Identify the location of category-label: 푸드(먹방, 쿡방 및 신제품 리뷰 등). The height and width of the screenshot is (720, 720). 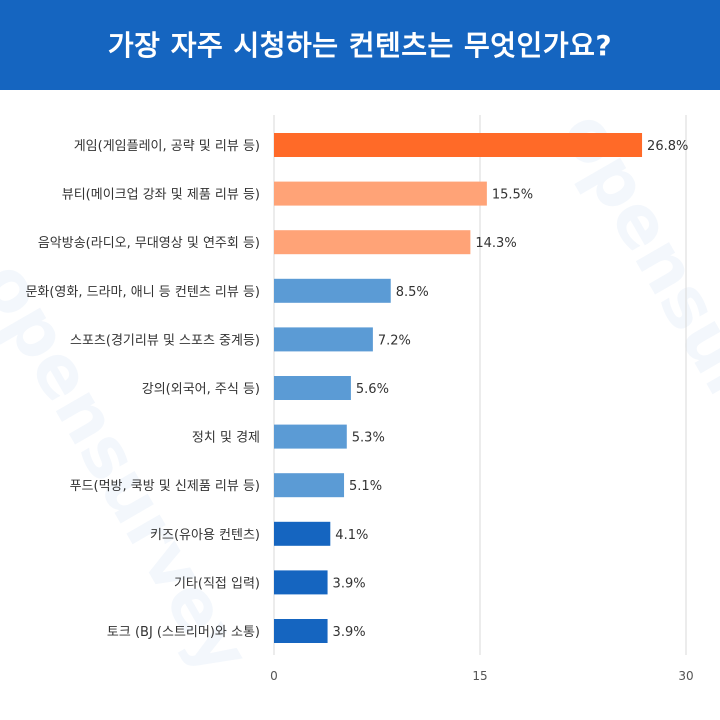
(165, 486).